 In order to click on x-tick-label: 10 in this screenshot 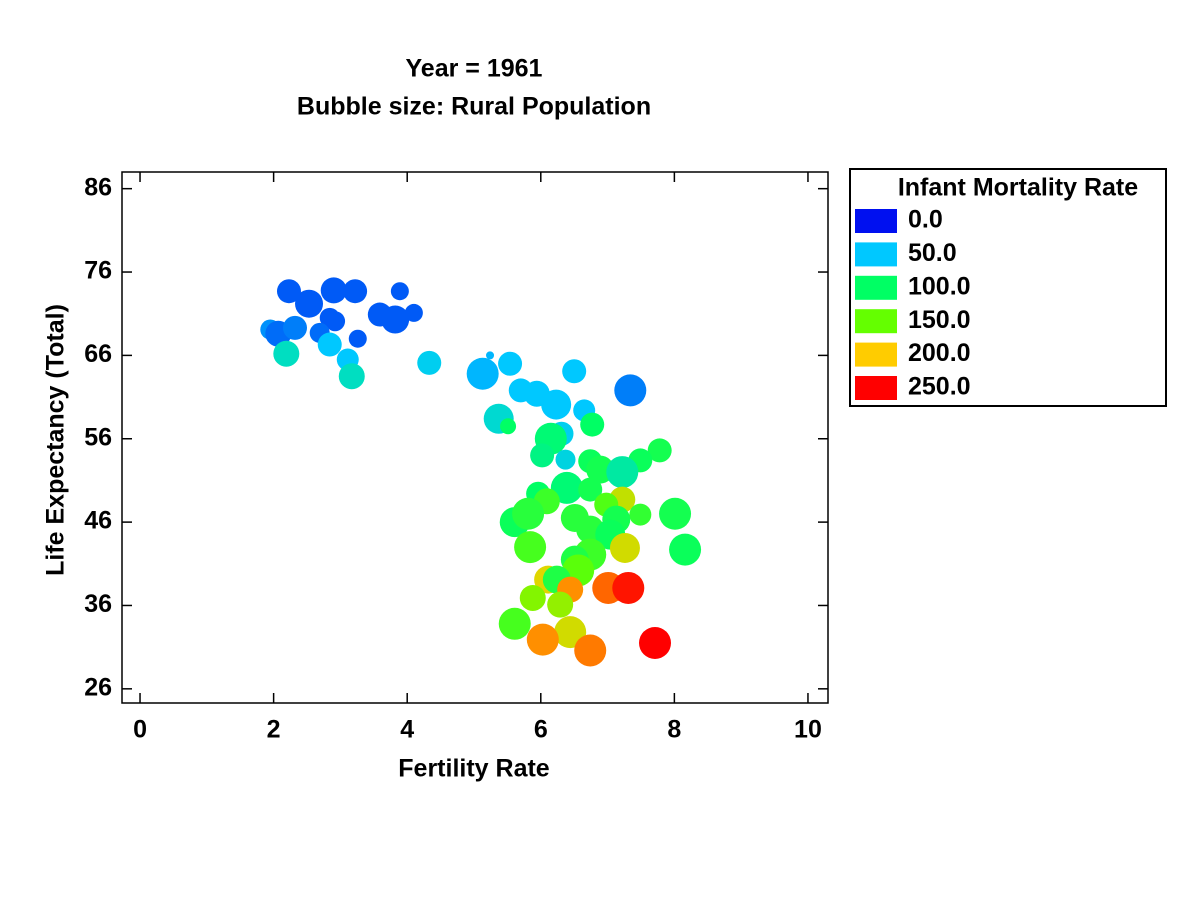, I will do `click(808, 730)`.